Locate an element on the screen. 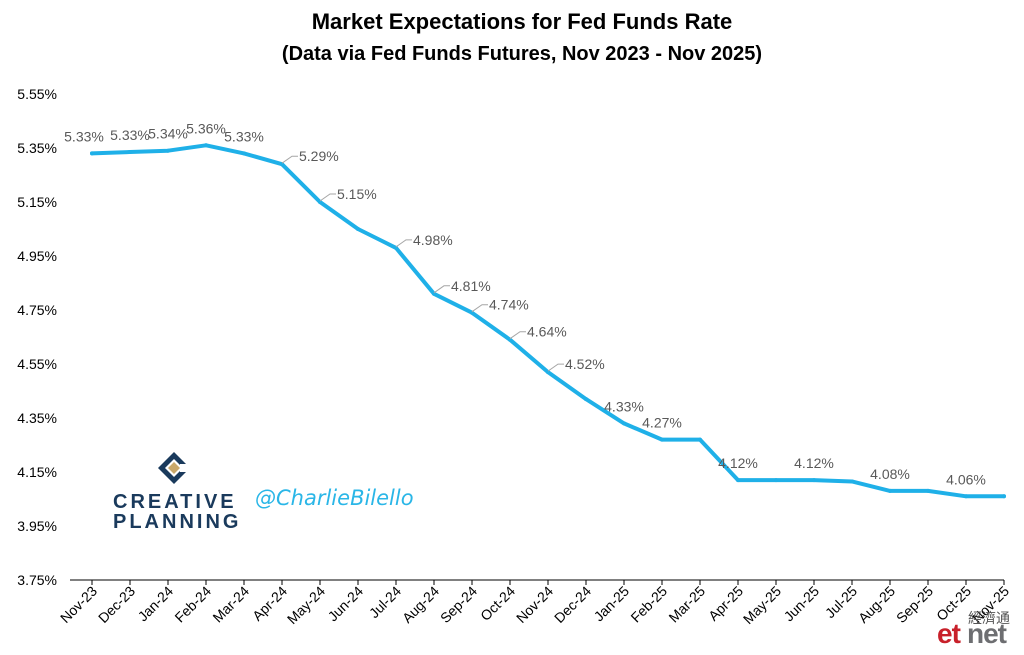 The height and width of the screenshot is (655, 1024). data-label: 5.29% is located at coordinates (319, 156).